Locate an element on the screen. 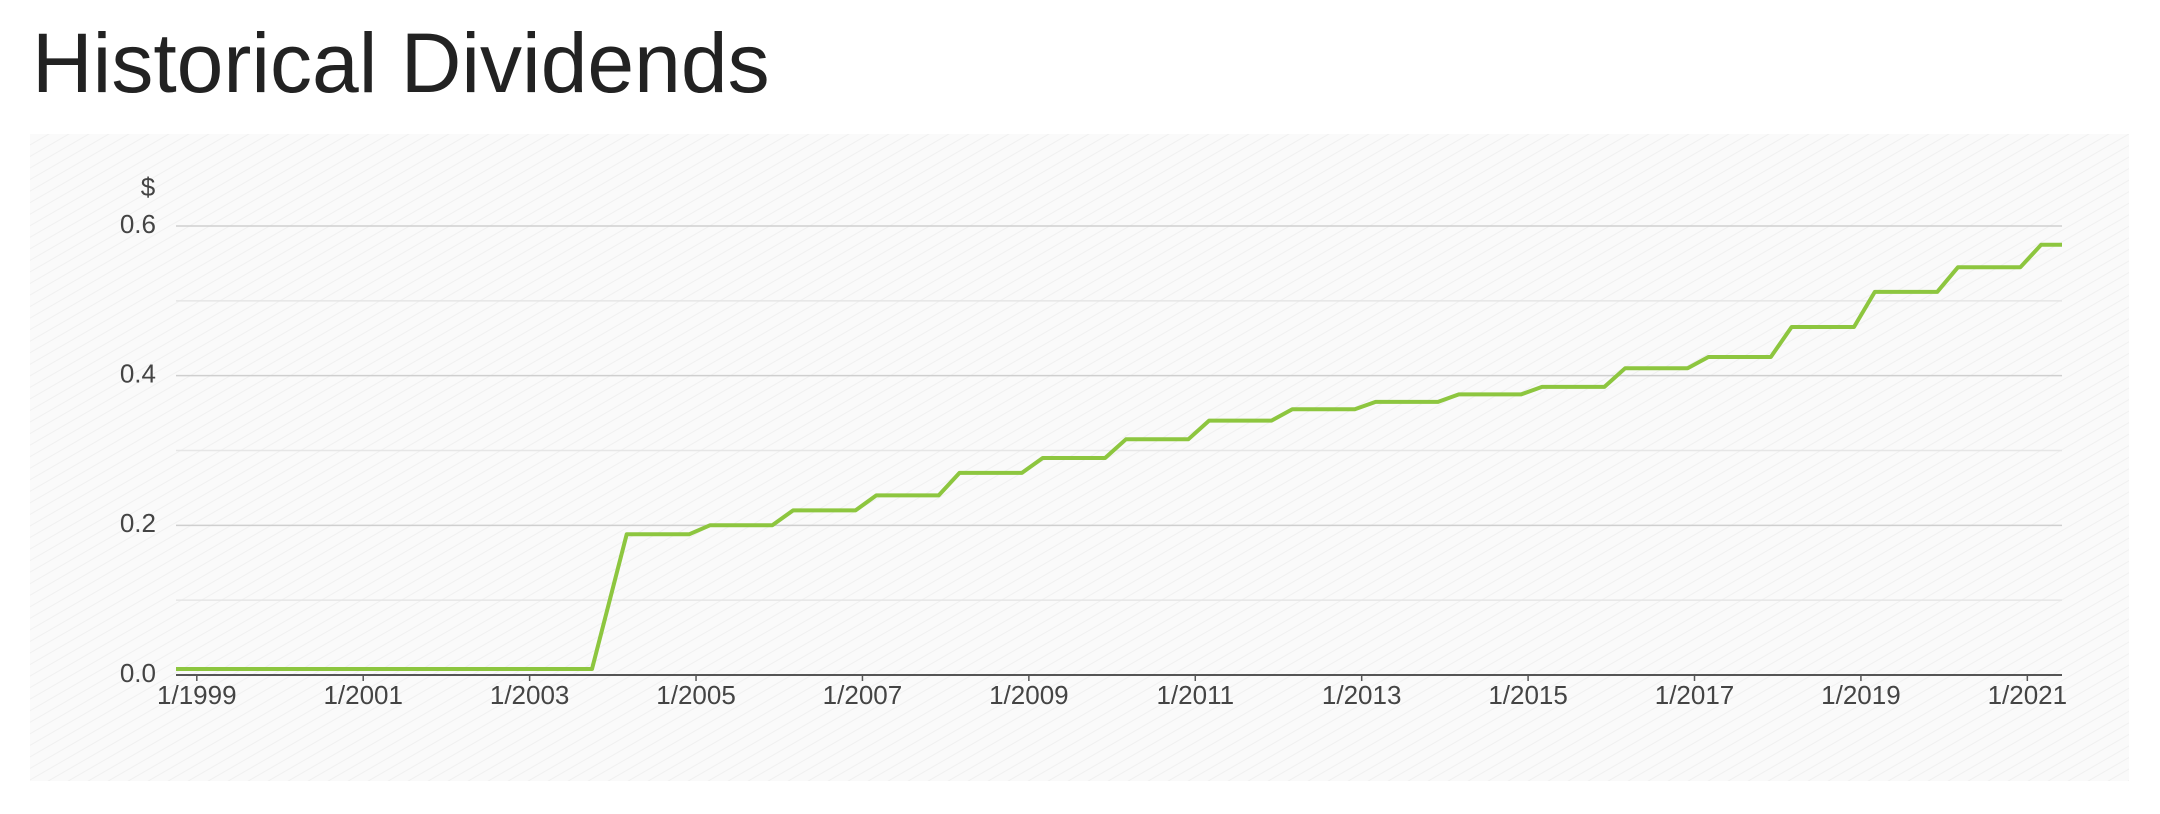 The width and height of the screenshot is (2160, 814). x-tick-label: 1/2019 is located at coordinates (1861, 695).